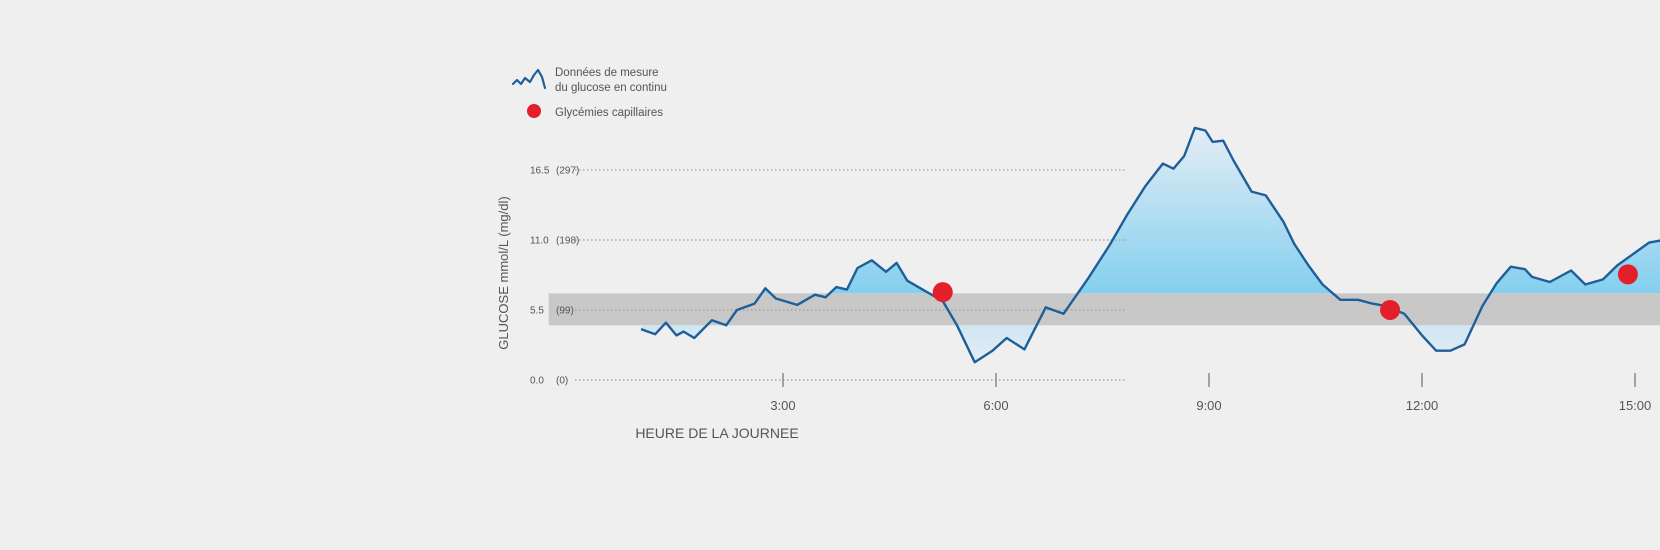  Describe the element at coordinates (567, 170) in the screenshot. I see `y-tick-mgdl-label: (297)` at that location.